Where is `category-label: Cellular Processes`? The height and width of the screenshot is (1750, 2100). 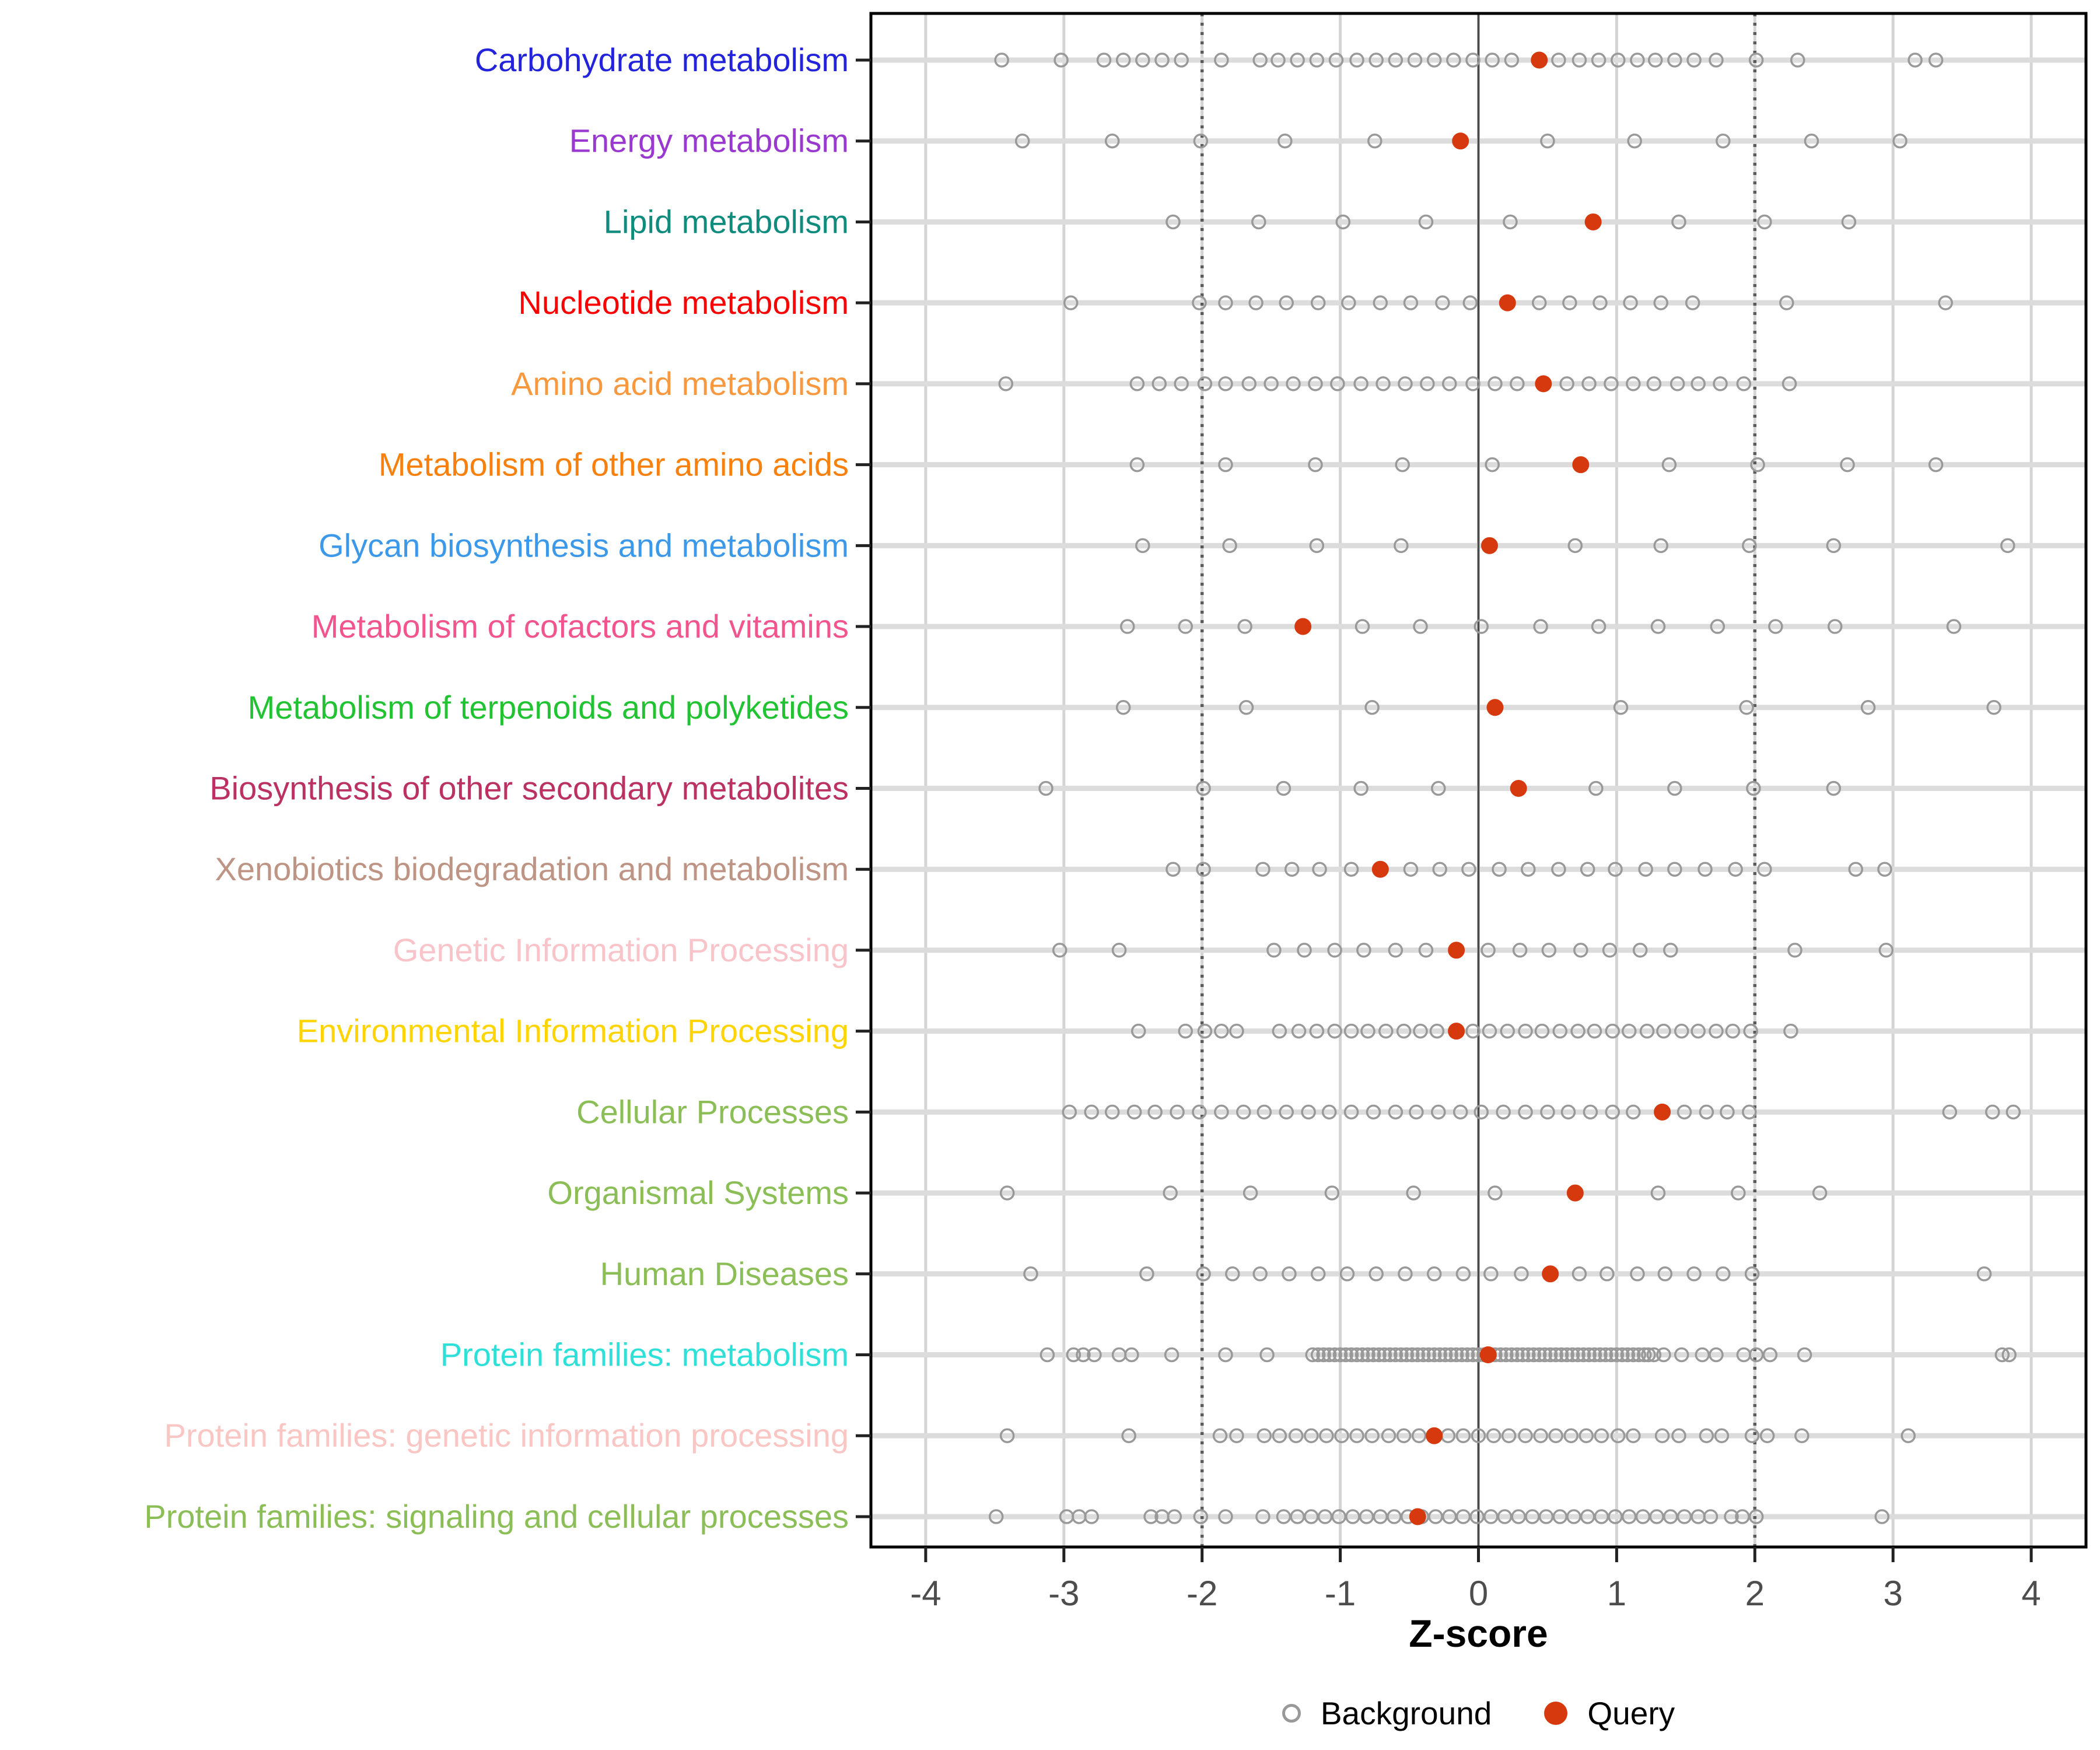 category-label: Cellular Processes is located at coordinates (712, 1111).